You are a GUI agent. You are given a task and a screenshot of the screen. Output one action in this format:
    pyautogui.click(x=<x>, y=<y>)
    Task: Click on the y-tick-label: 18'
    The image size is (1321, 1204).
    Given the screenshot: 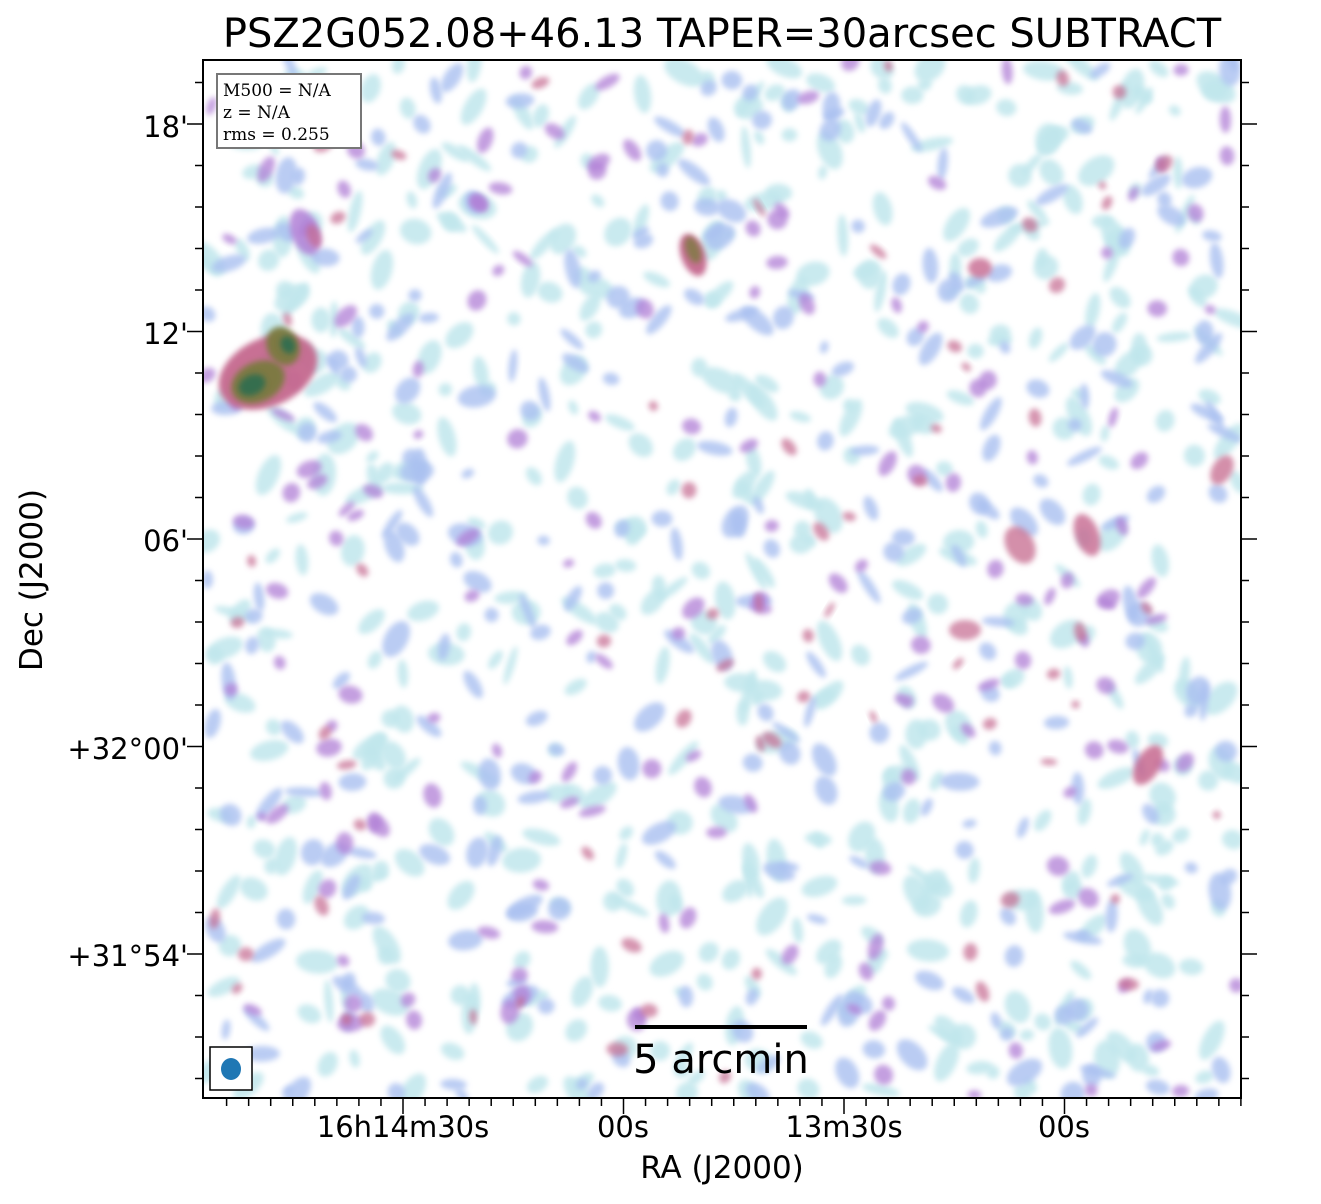 What is the action you would take?
    pyautogui.click(x=165, y=127)
    